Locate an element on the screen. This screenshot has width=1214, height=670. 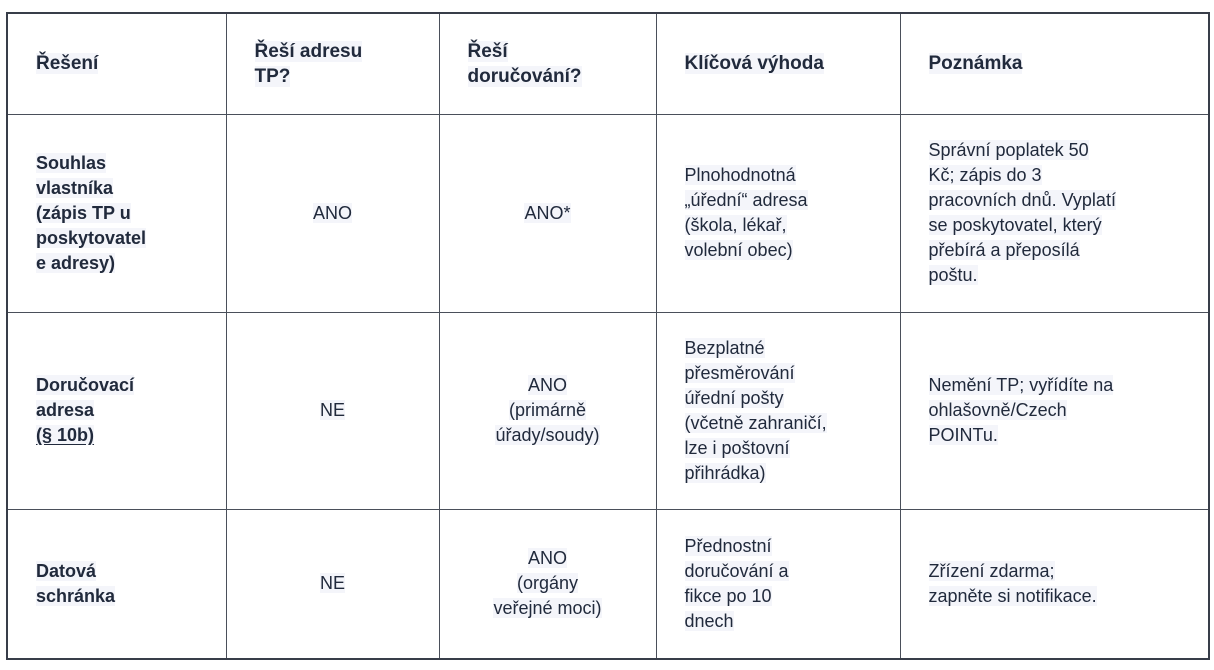
cell-delivery: ANO (primárně úřady/soudy) is located at coordinates (547, 410).